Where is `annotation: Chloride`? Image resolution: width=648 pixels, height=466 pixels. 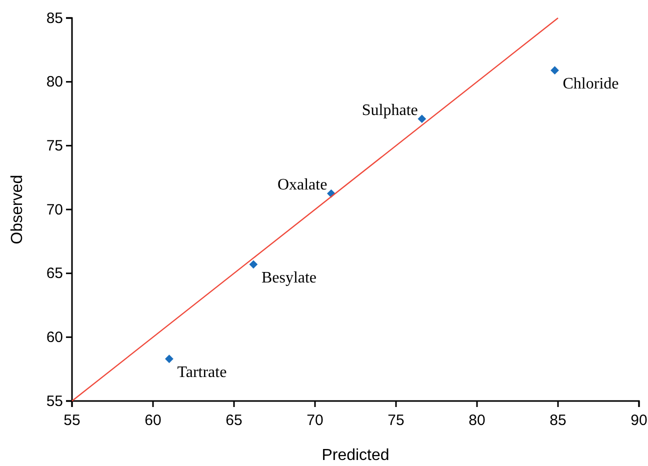
annotation: Chloride is located at coordinates (590, 83).